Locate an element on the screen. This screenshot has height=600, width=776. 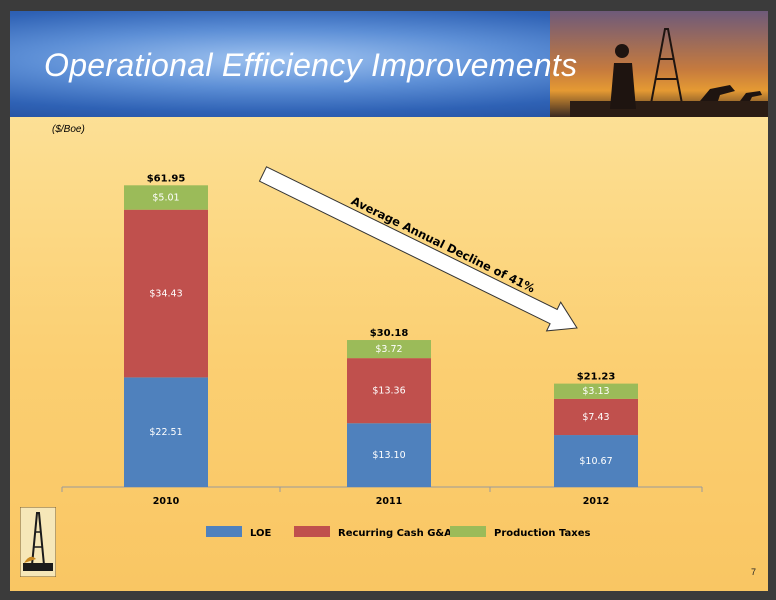
bar-value-label: $3.72 is located at coordinates (388, 349).